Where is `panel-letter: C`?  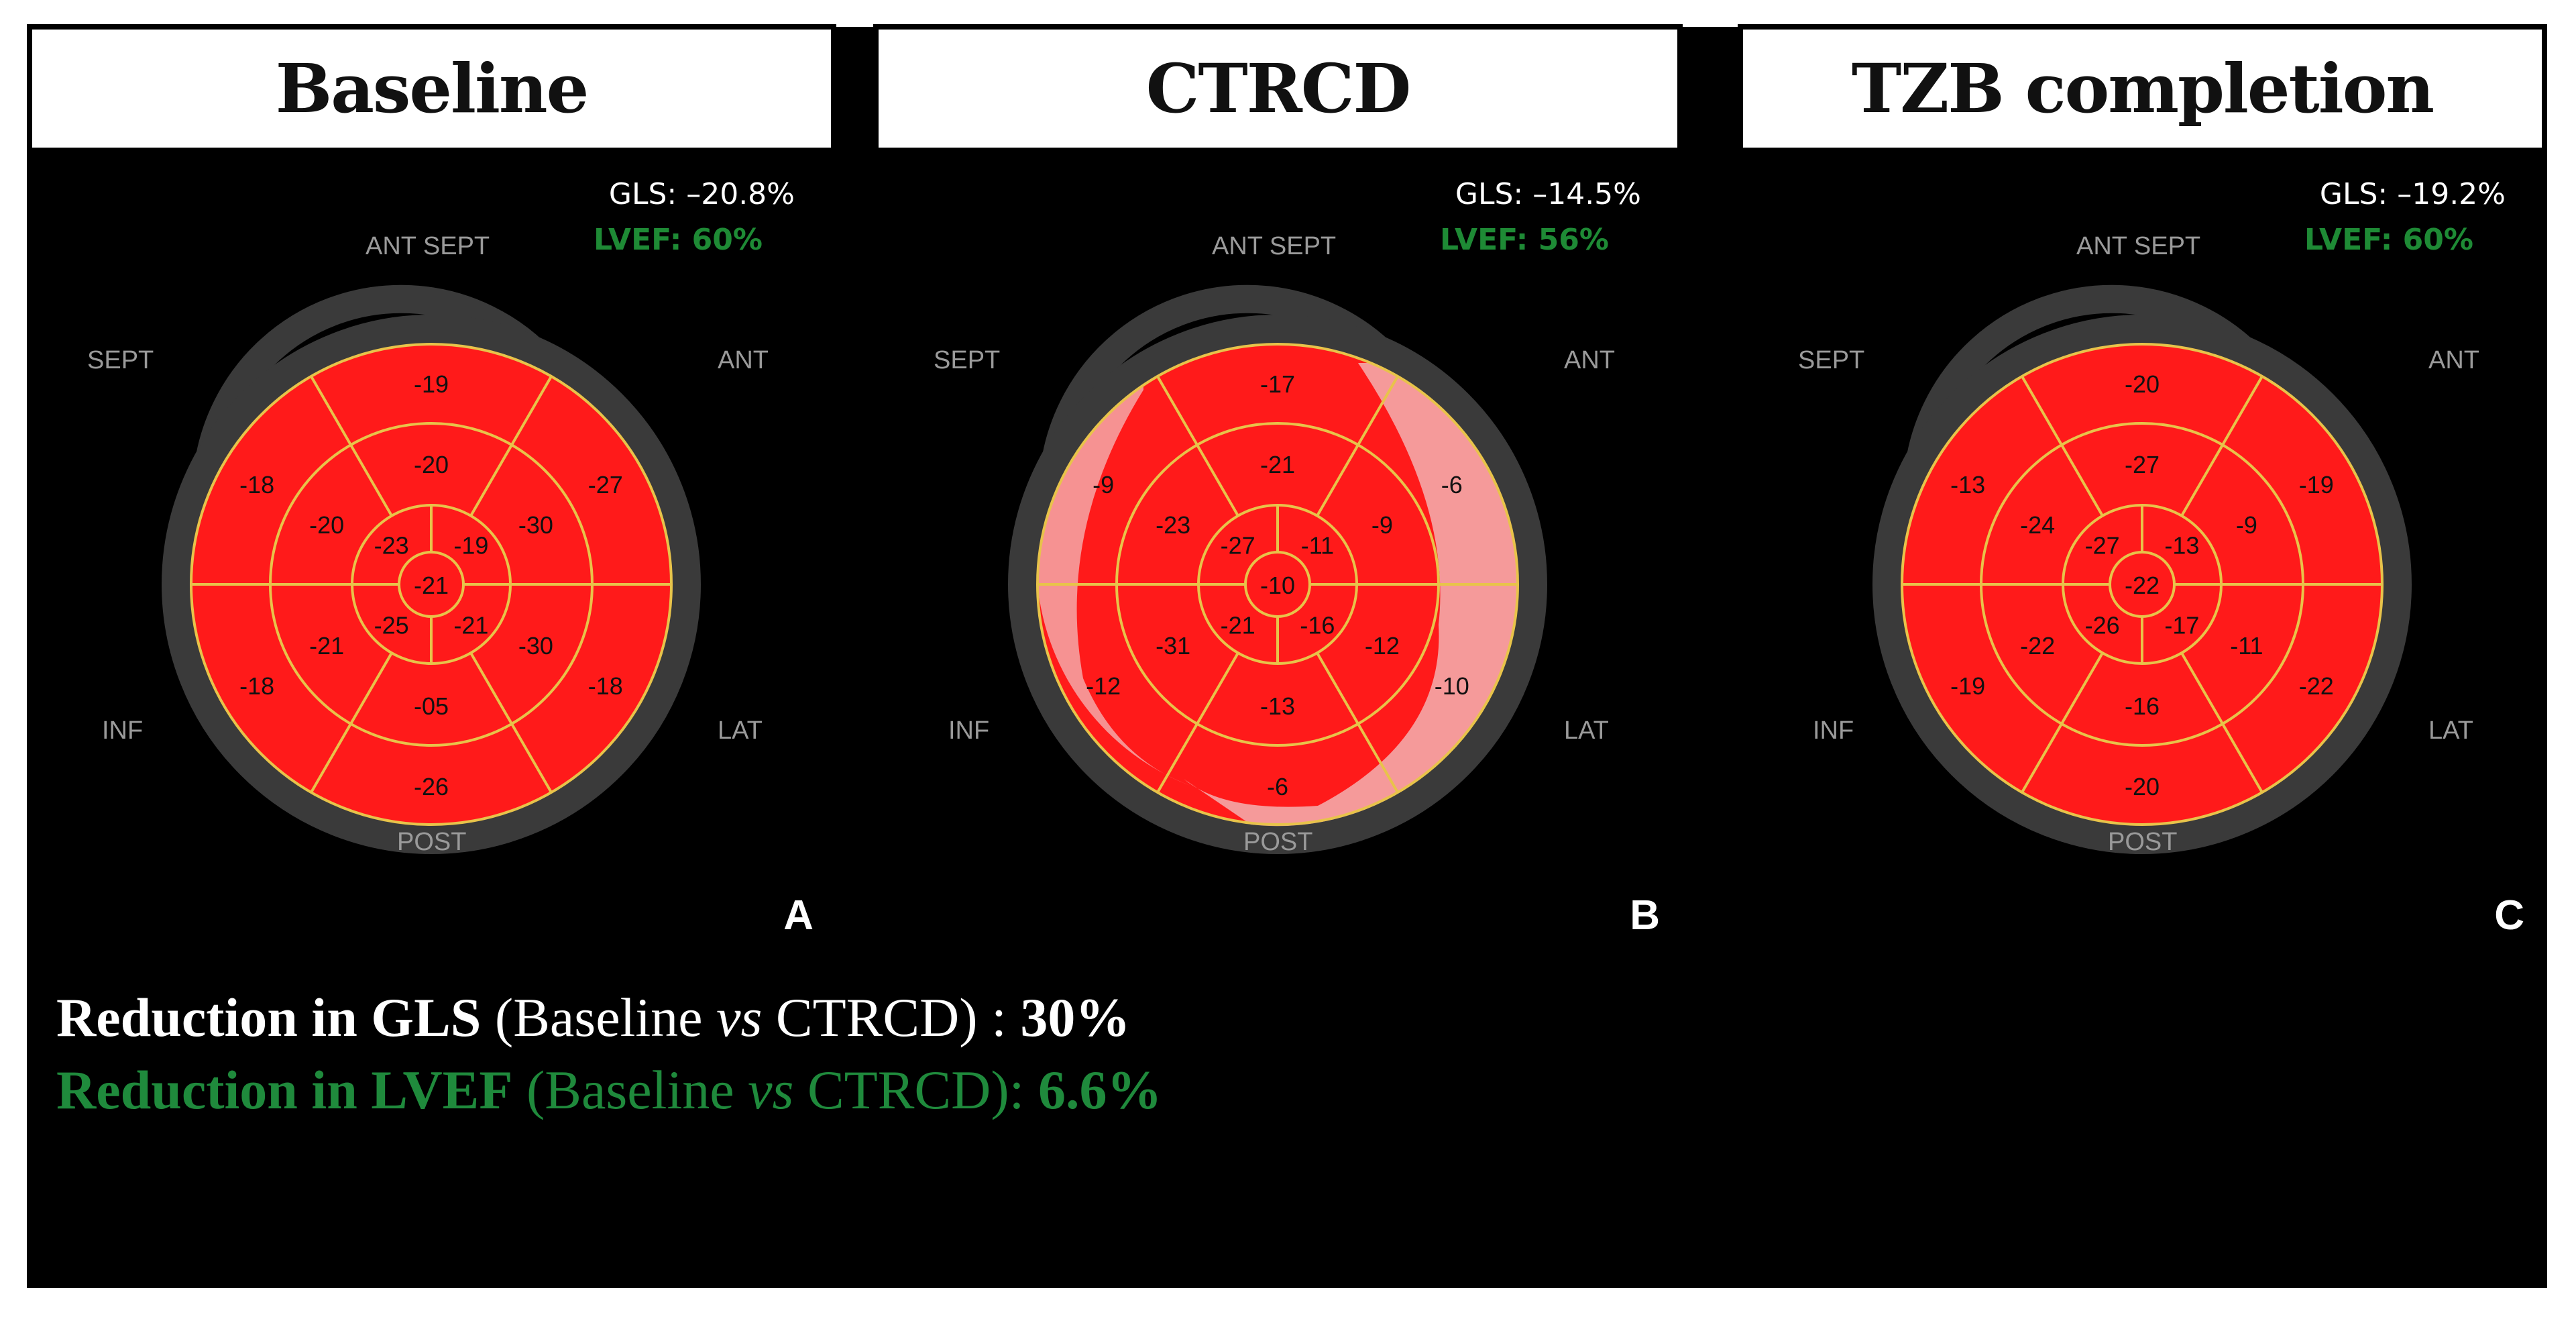
panel-letter: C is located at coordinates (2509, 915).